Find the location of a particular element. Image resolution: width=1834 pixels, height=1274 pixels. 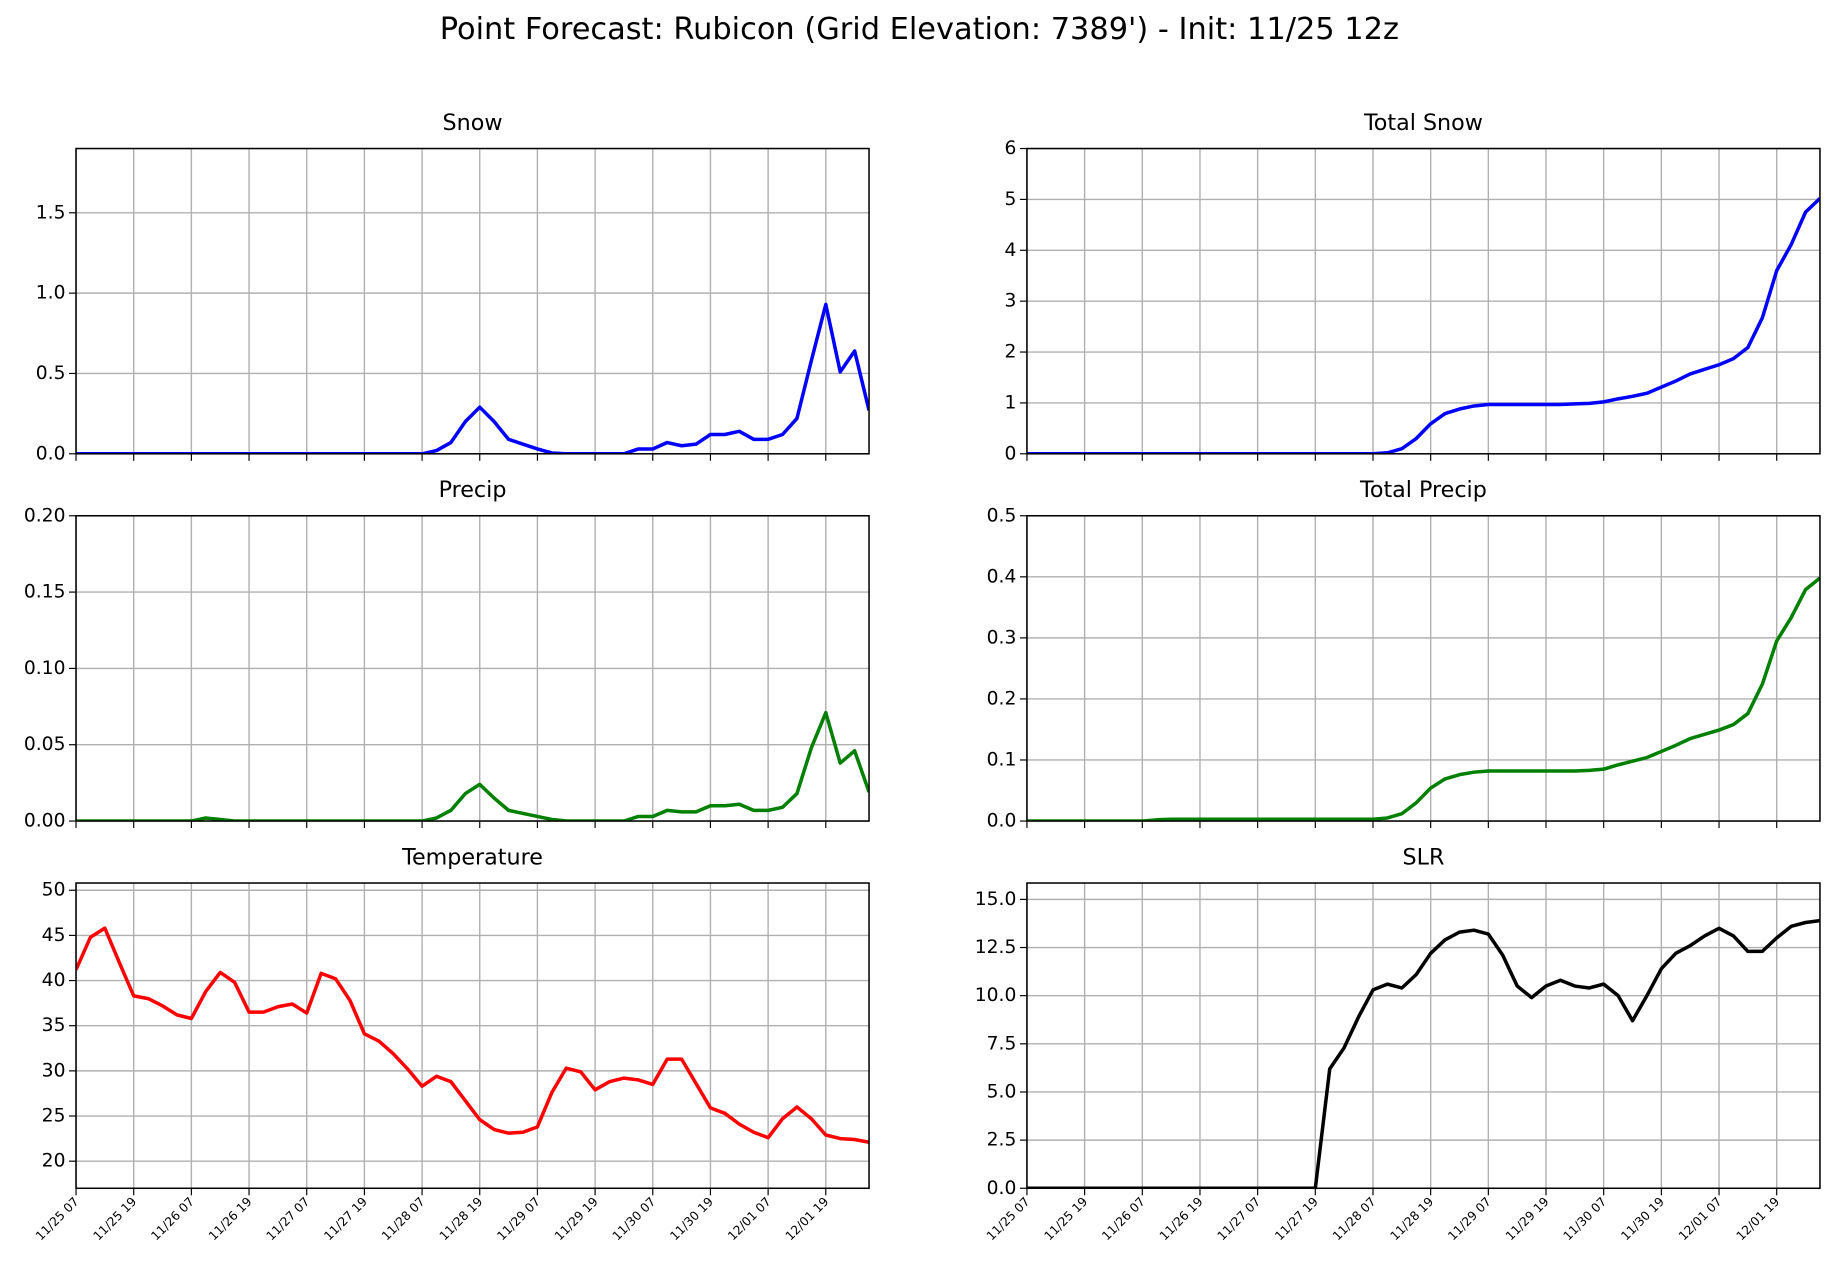

subplot-title: Snow is located at coordinates (473, 123).